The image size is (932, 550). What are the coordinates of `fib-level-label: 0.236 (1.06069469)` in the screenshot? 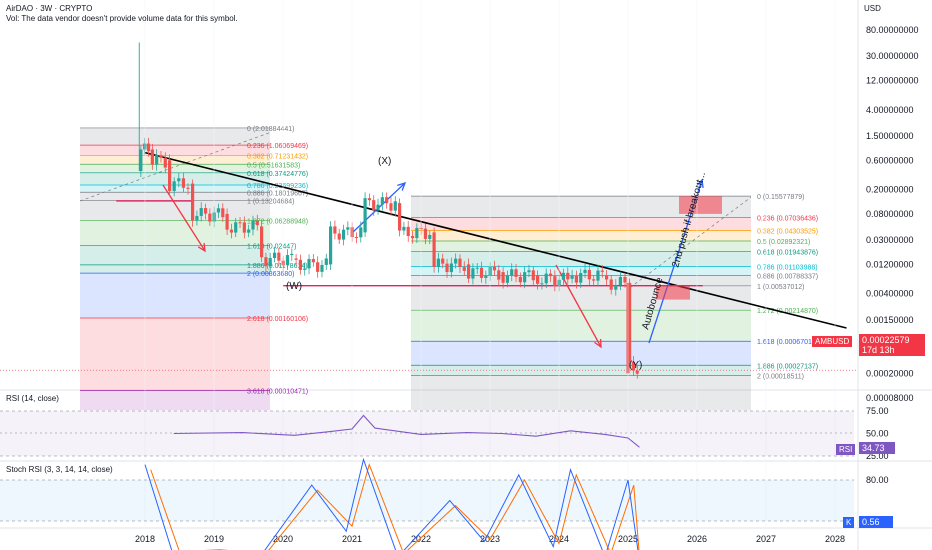 It's located at (277, 146).